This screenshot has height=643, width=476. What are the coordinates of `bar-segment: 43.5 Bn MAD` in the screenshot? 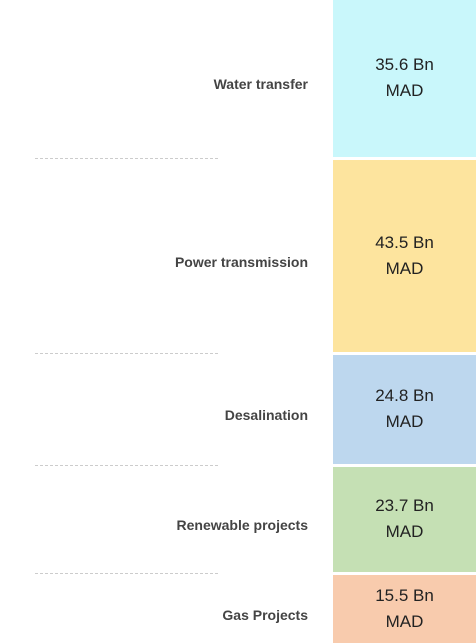 It's located at (404, 255).